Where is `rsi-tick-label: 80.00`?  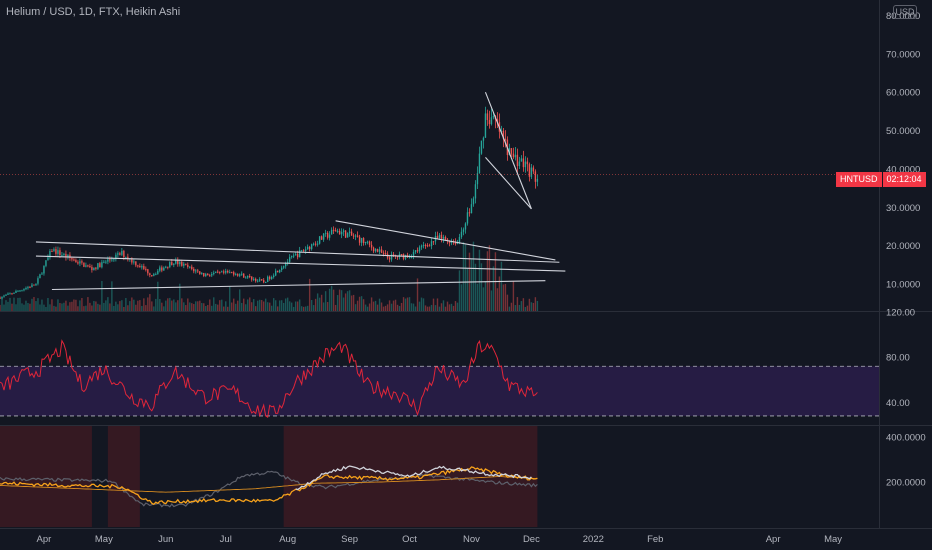 rsi-tick-label: 80.00 is located at coordinates (898, 358).